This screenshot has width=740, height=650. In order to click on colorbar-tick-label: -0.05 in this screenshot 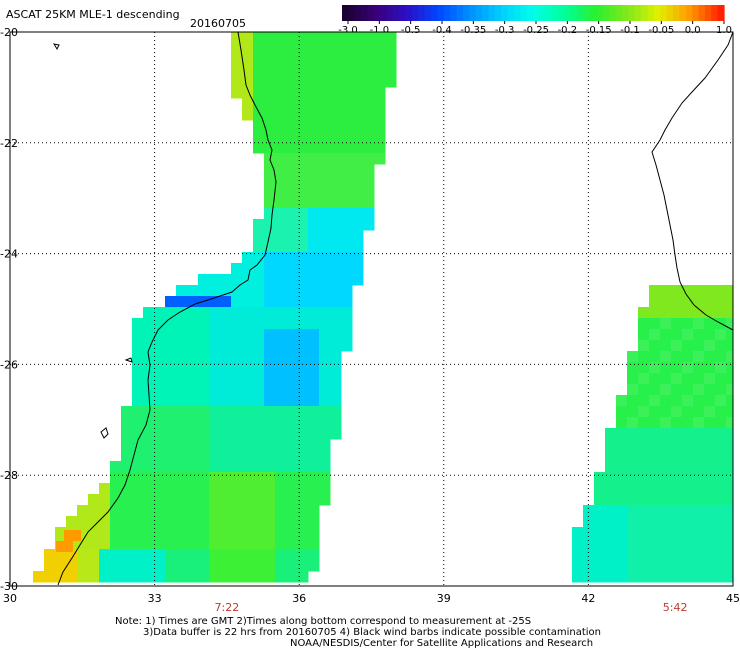, I will do `click(661, 30)`.